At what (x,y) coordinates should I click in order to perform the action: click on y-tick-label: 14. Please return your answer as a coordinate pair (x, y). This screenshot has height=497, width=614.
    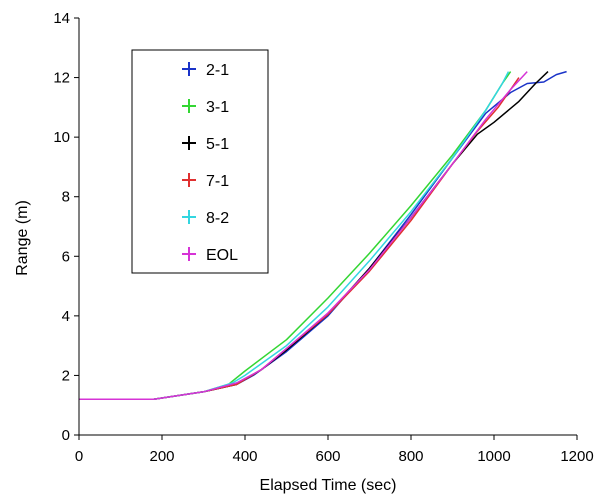
    Looking at the image, I should click on (61, 18).